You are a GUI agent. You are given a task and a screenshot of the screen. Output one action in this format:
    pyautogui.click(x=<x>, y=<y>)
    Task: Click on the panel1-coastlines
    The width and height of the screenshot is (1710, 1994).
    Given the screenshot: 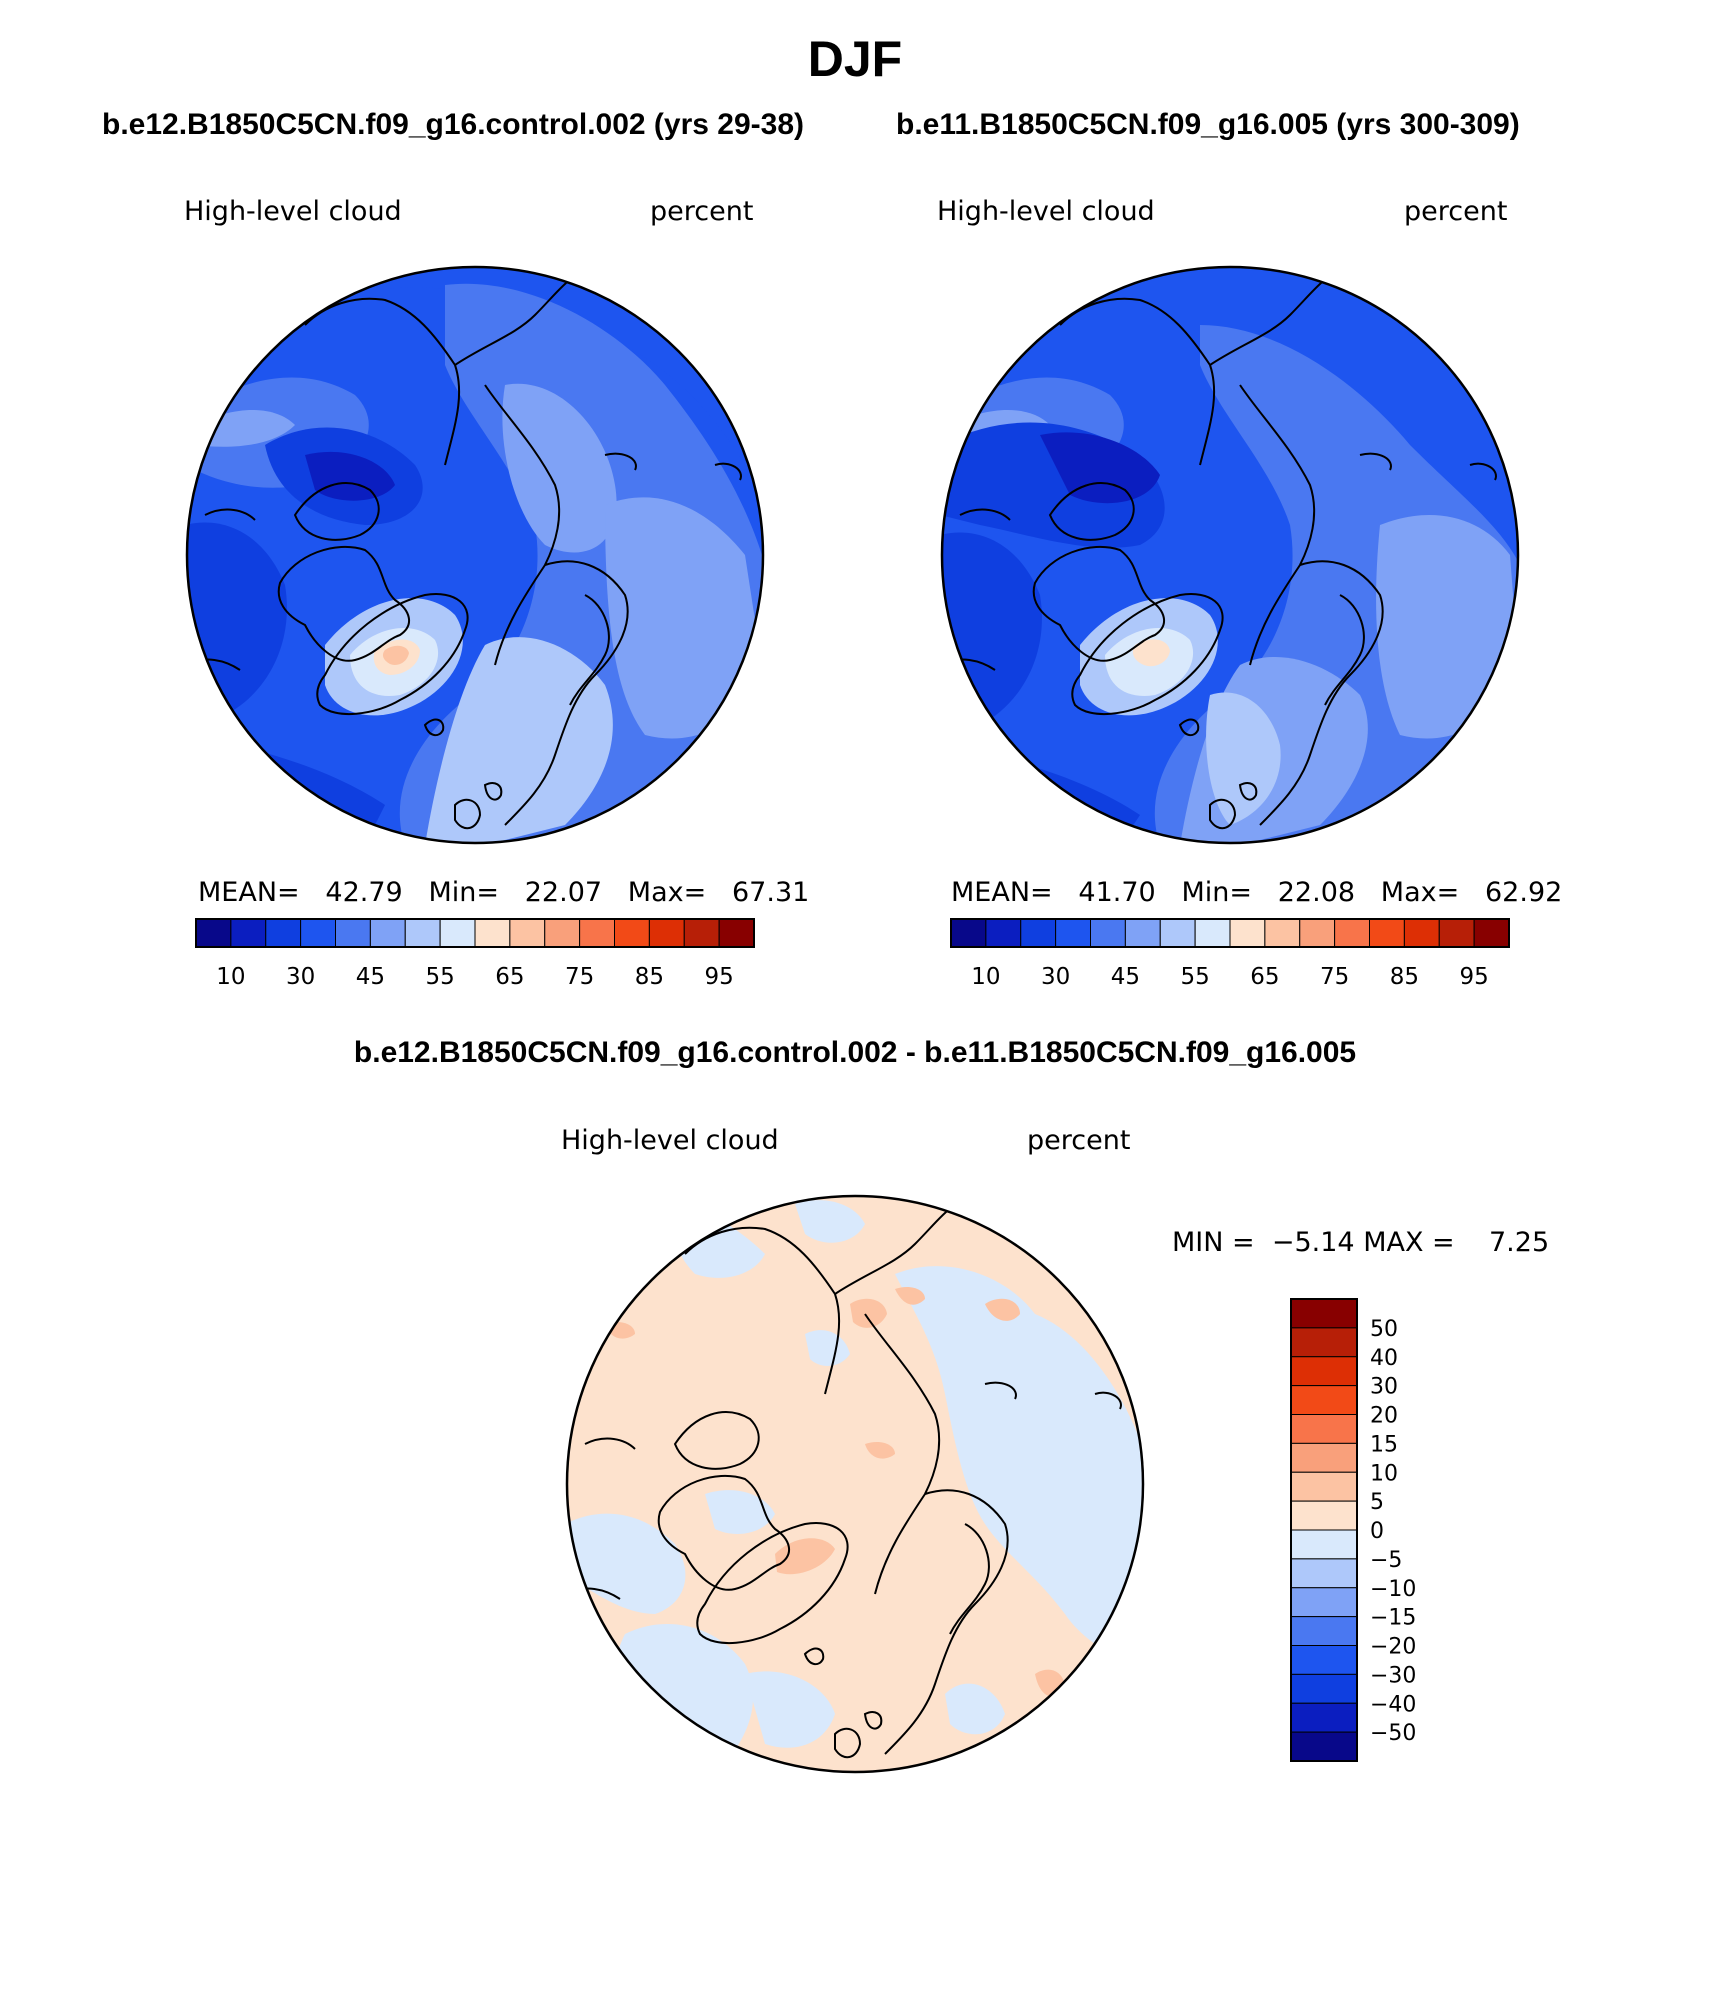 What is the action you would take?
    pyautogui.click(x=464, y=549)
    